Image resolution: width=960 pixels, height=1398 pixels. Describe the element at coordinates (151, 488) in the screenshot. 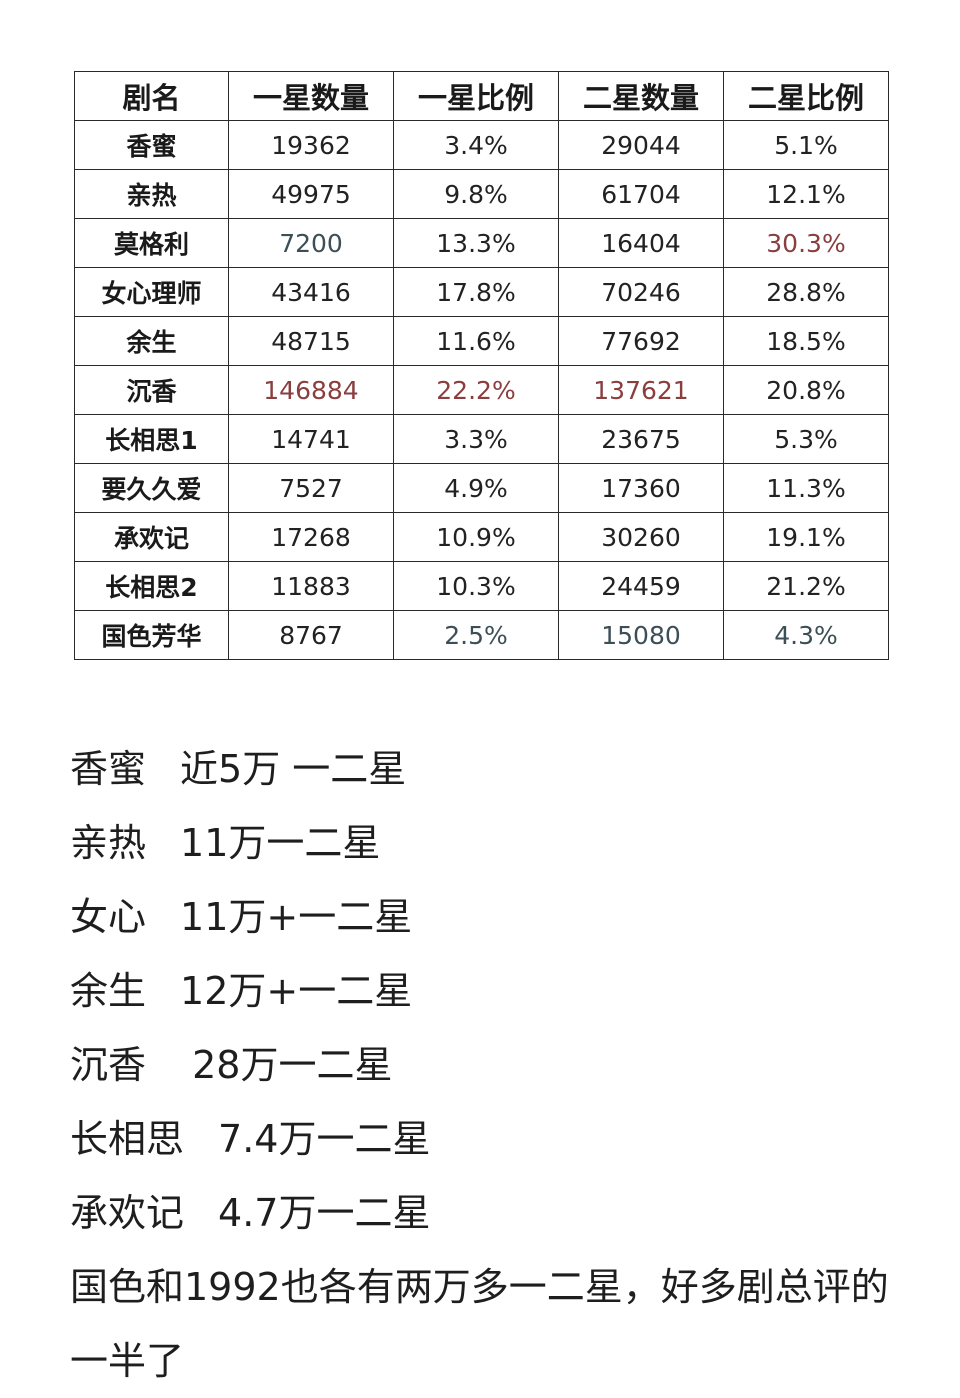

I see `cell-name: 要久久爱` at that location.